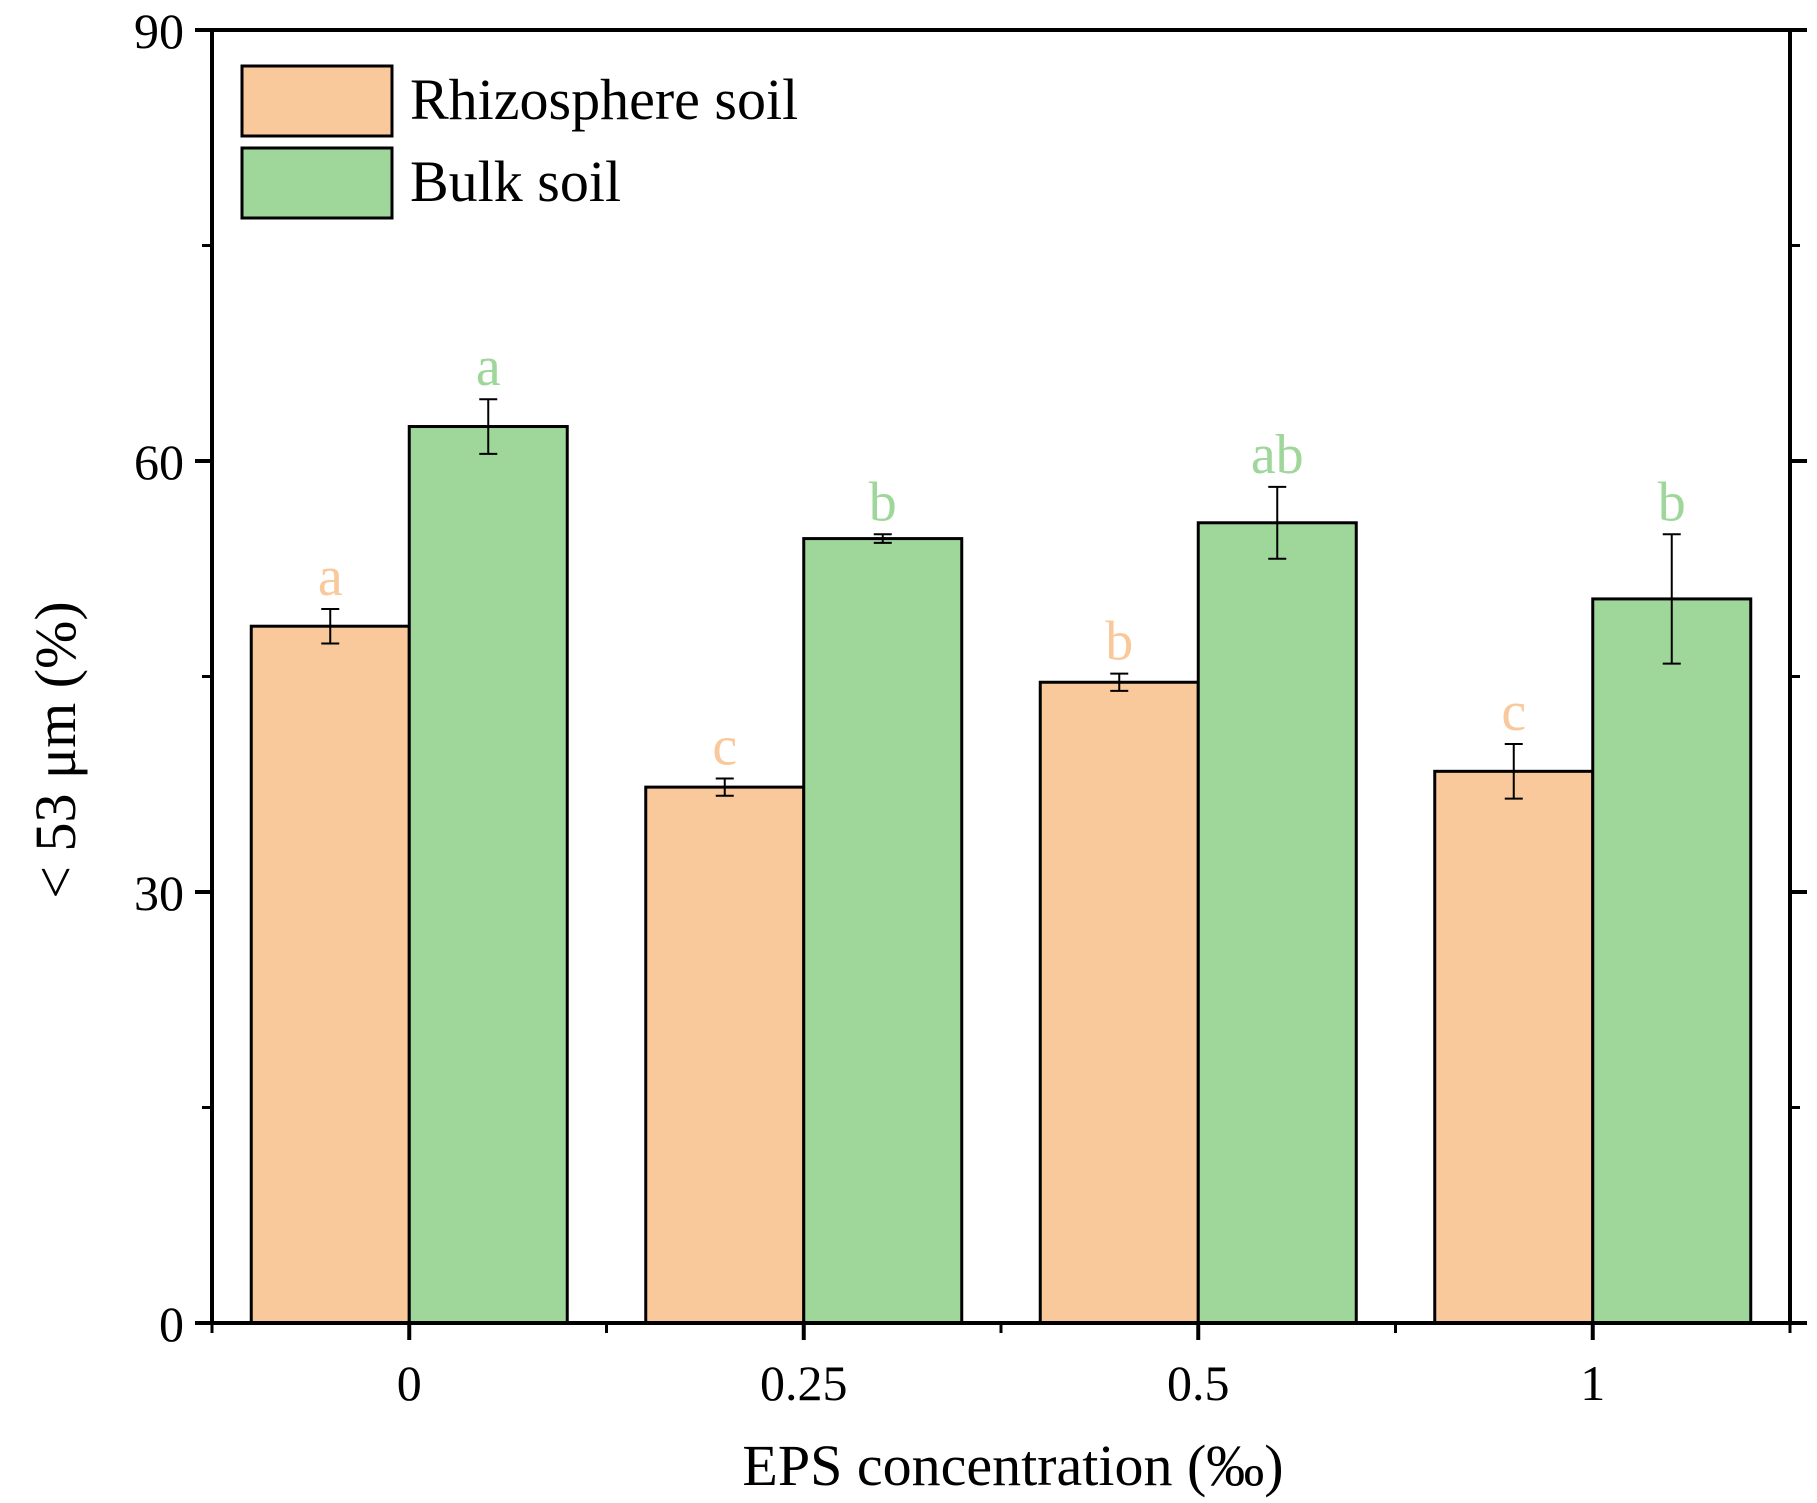  I want to click on x-tick-labels: 0 0.25 0.5 1, so click(1001, 1383).